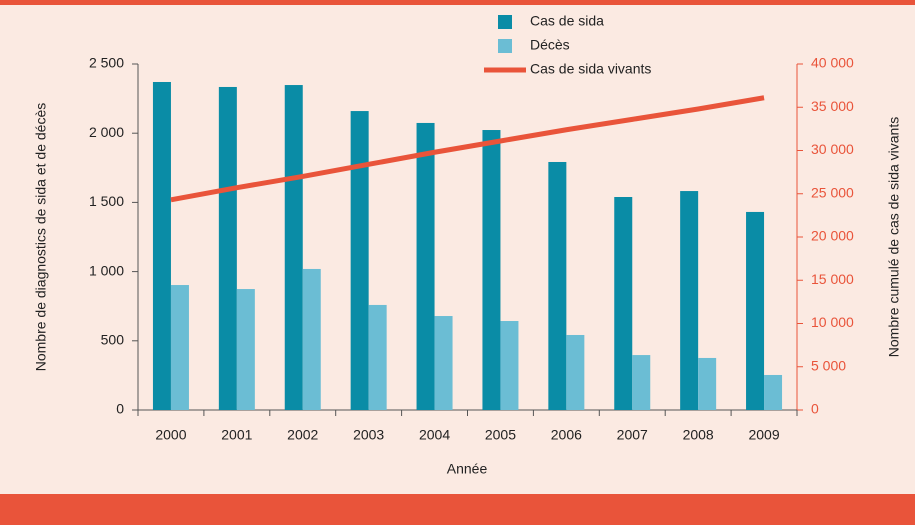 The image size is (915, 525). I want to click on y2-tick-label: 20 000, so click(832, 236).